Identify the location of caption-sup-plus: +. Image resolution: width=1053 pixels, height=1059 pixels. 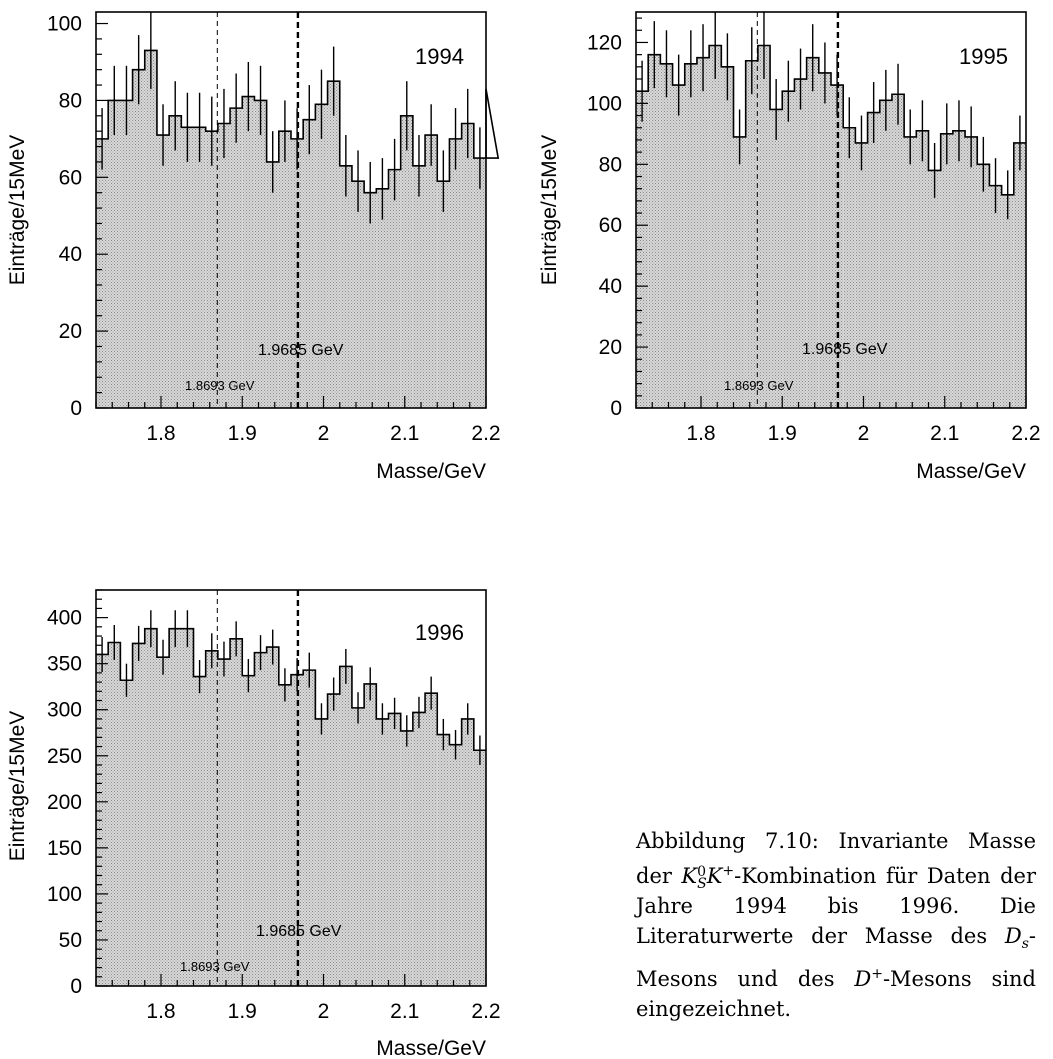
(728, 871).